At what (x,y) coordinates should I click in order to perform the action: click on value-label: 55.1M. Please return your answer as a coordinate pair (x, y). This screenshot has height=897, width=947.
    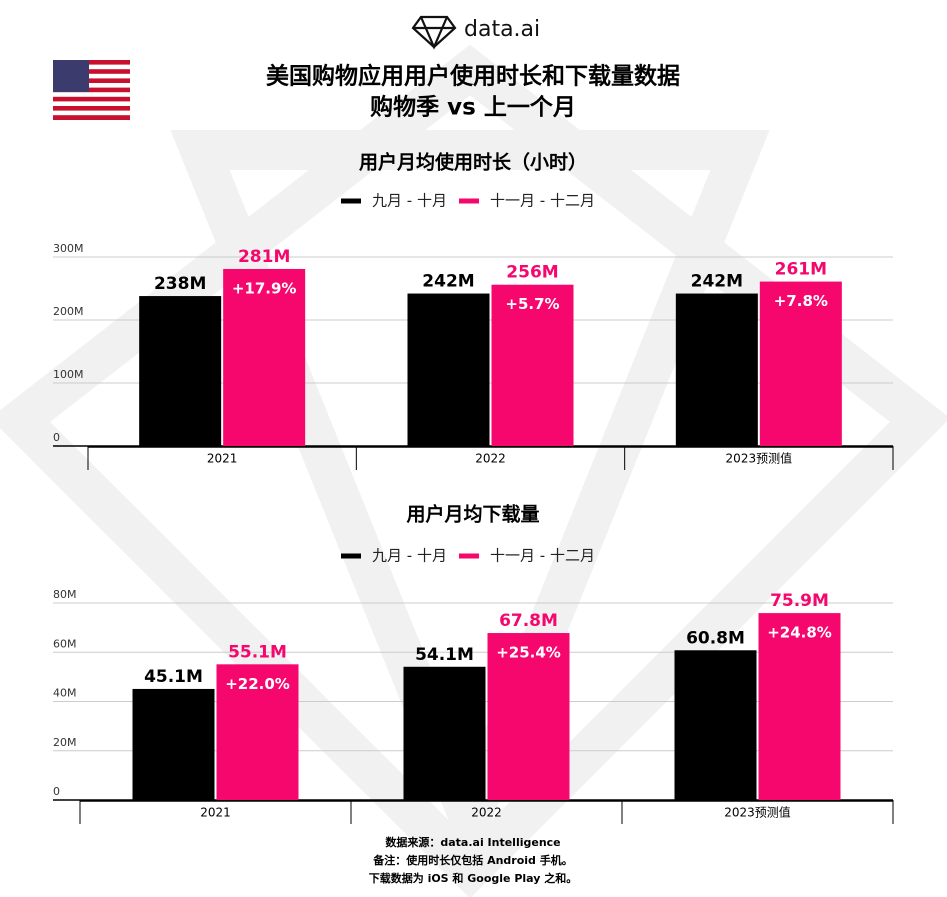
    Looking at the image, I should click on (257, 652).